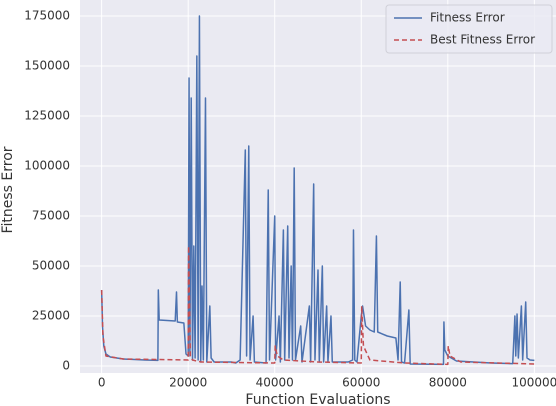 This screenshot has width=556, height=406. What do you see at coordinates (51, 216) in the screenshot?
I see `y-tick-label: 75000` at bounding box center [51, 216].